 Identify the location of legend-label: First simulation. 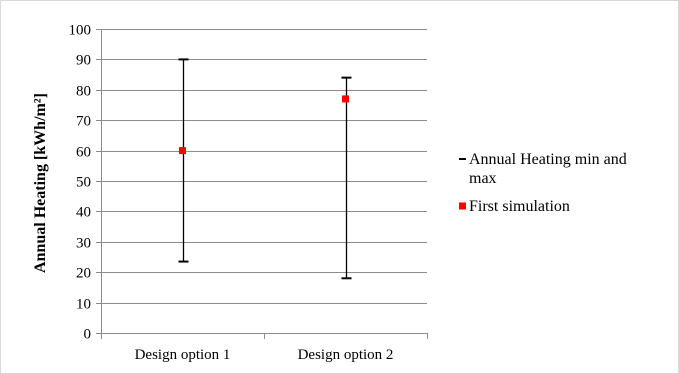
(519, 206).